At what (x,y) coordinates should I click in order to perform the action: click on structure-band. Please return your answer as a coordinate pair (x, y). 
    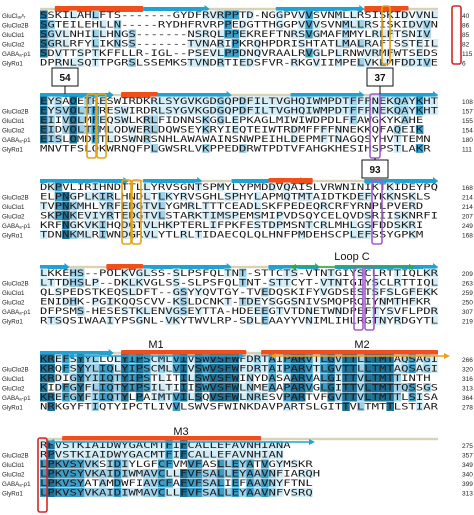
    Looking at the image, I should click on (239, 267).